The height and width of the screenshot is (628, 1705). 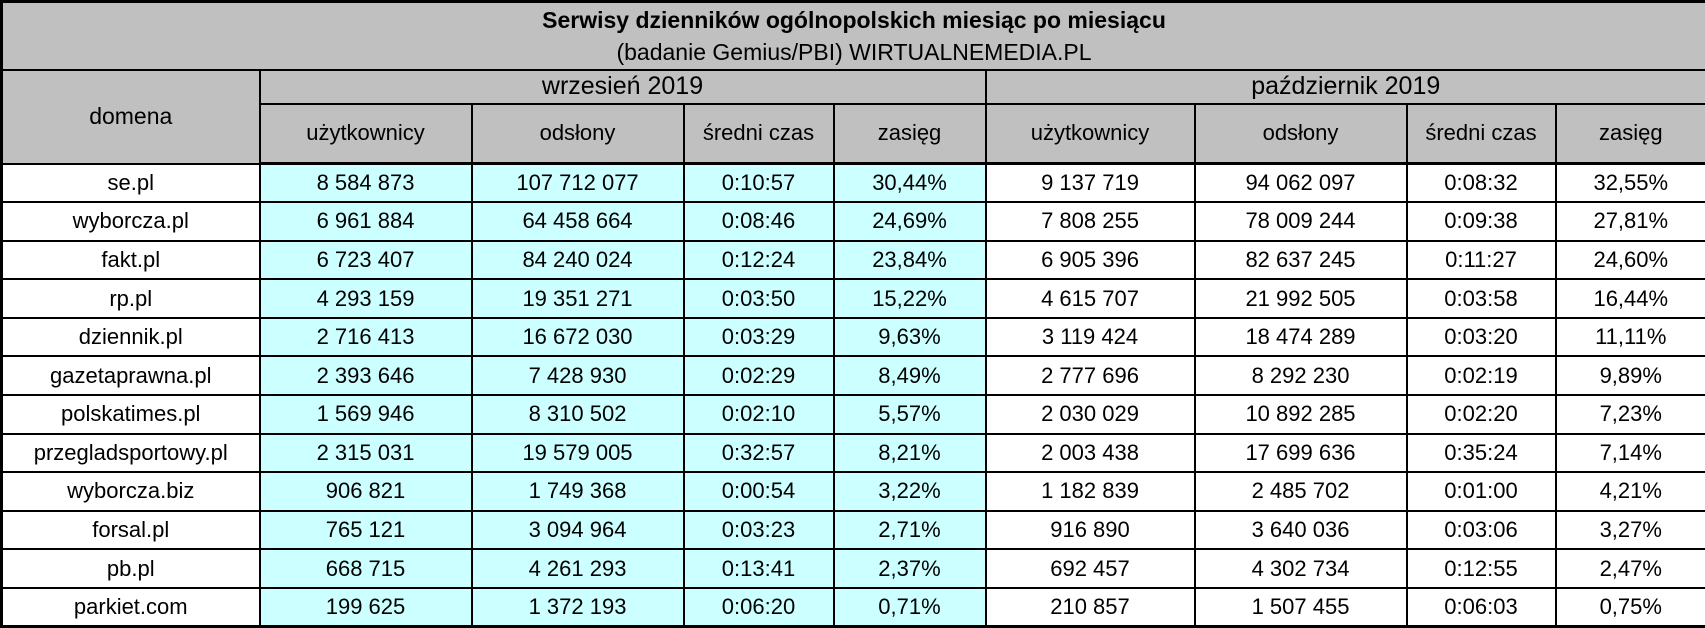 What do you see at coordinates (758, 491) in the screenshot?
I see `september-avgtime-cell: 0:00:54` at bounding box center [758, 491].